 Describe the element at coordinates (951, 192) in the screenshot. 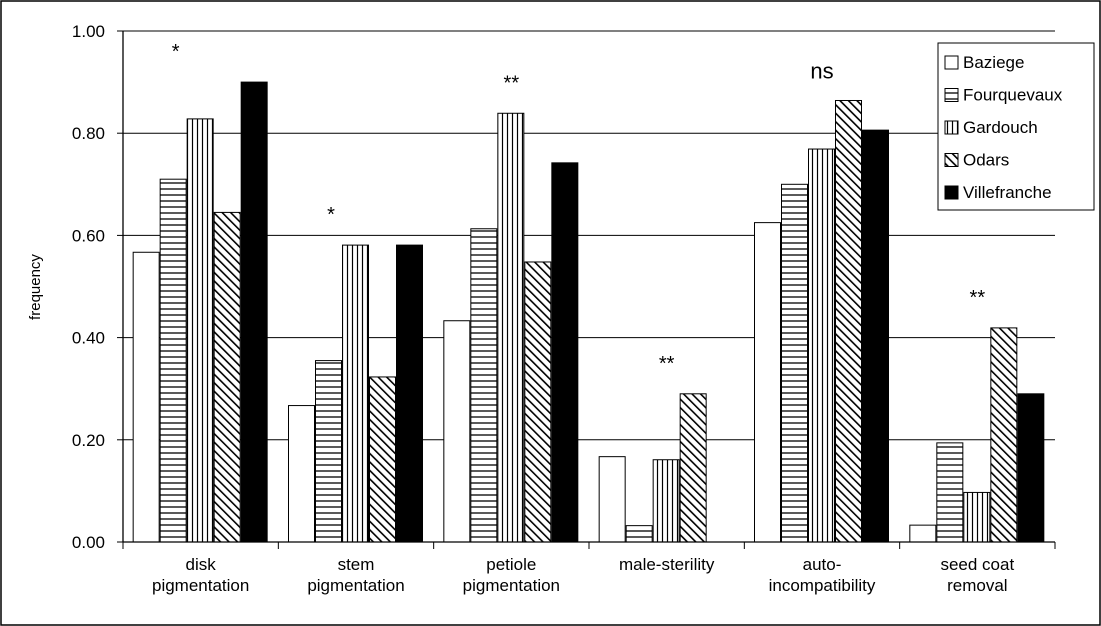

I see `legend-swatch-villefranche` at that location.